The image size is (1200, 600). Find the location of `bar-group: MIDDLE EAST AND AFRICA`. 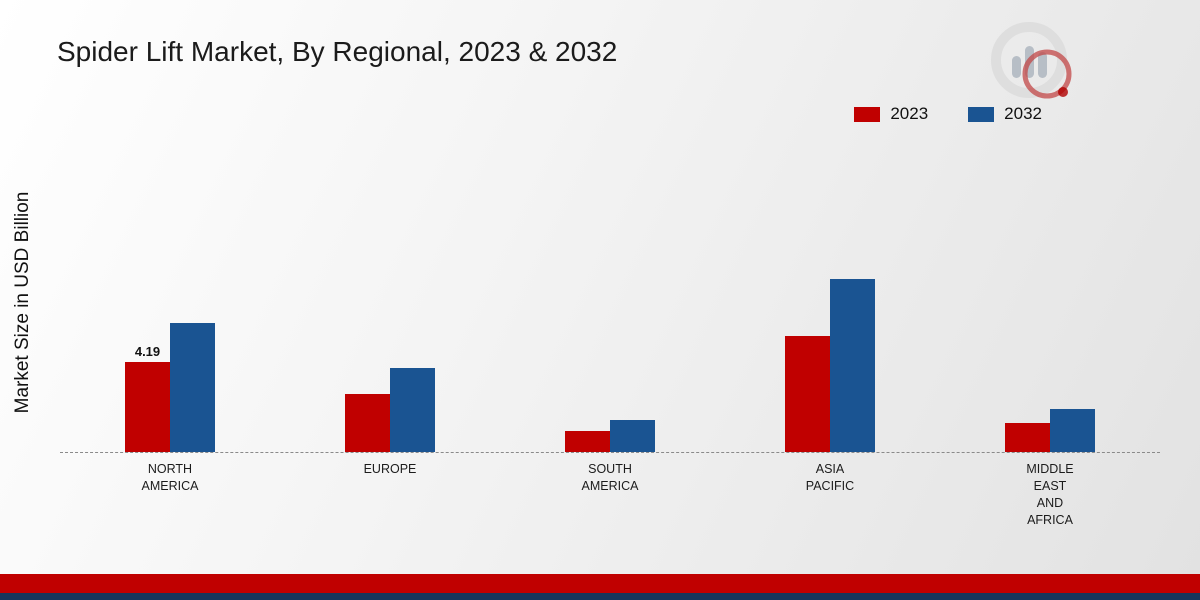

bar-group: MIDDLE EAST AND AFRICA is located at coordinates (1050, 339).